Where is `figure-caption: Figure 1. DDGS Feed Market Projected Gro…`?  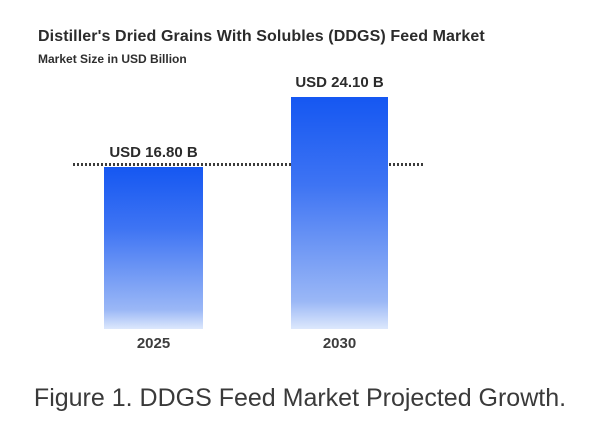
figure-caption: Figure 1. DDGS Feed Market Projected Gro… is located at coordinates (300, 398).